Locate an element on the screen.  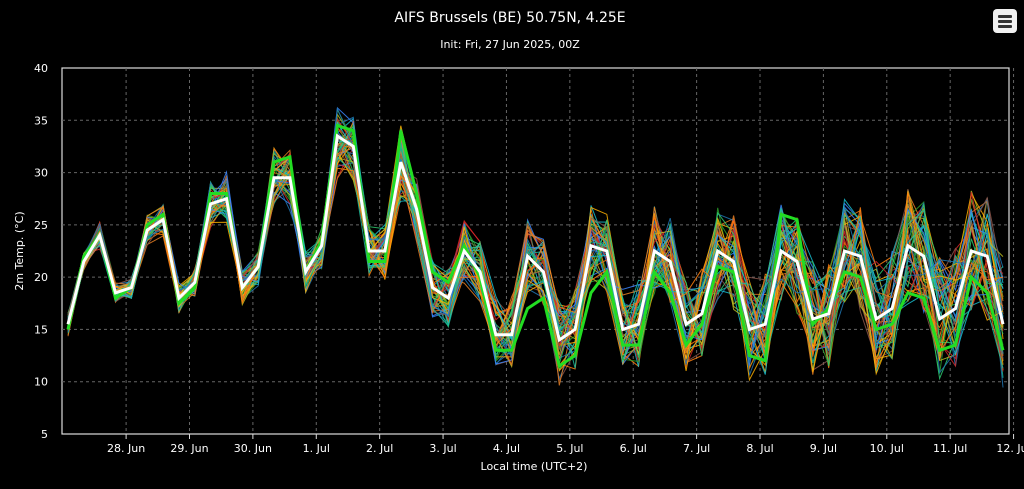
x-tick-label: 7. Jul is located at coordinates (696, 448).